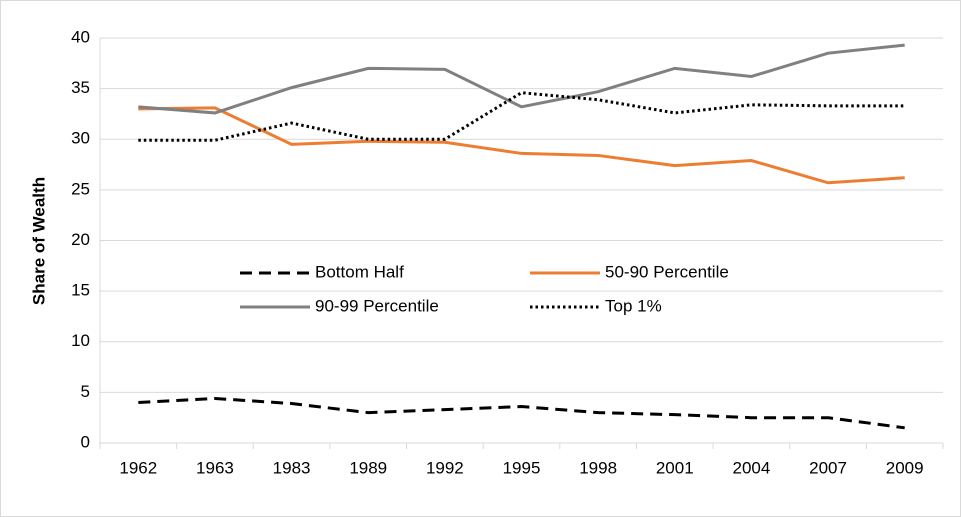 The image size is (961, 517). What do you see at coordinates (80, 340) in the screenshot?
I see `y-tick-label: 10` at bounding box center [80, 340].